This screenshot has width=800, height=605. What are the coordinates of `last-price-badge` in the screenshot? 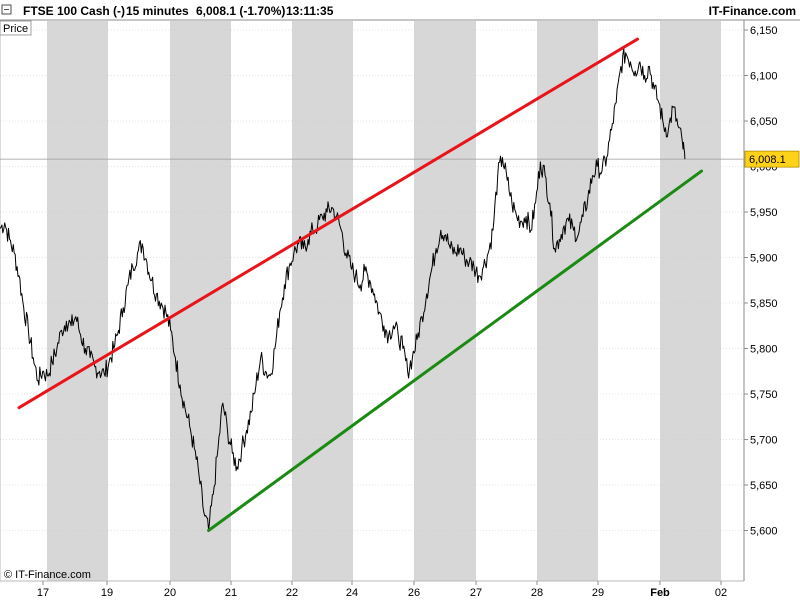 It's located at (772, 159).